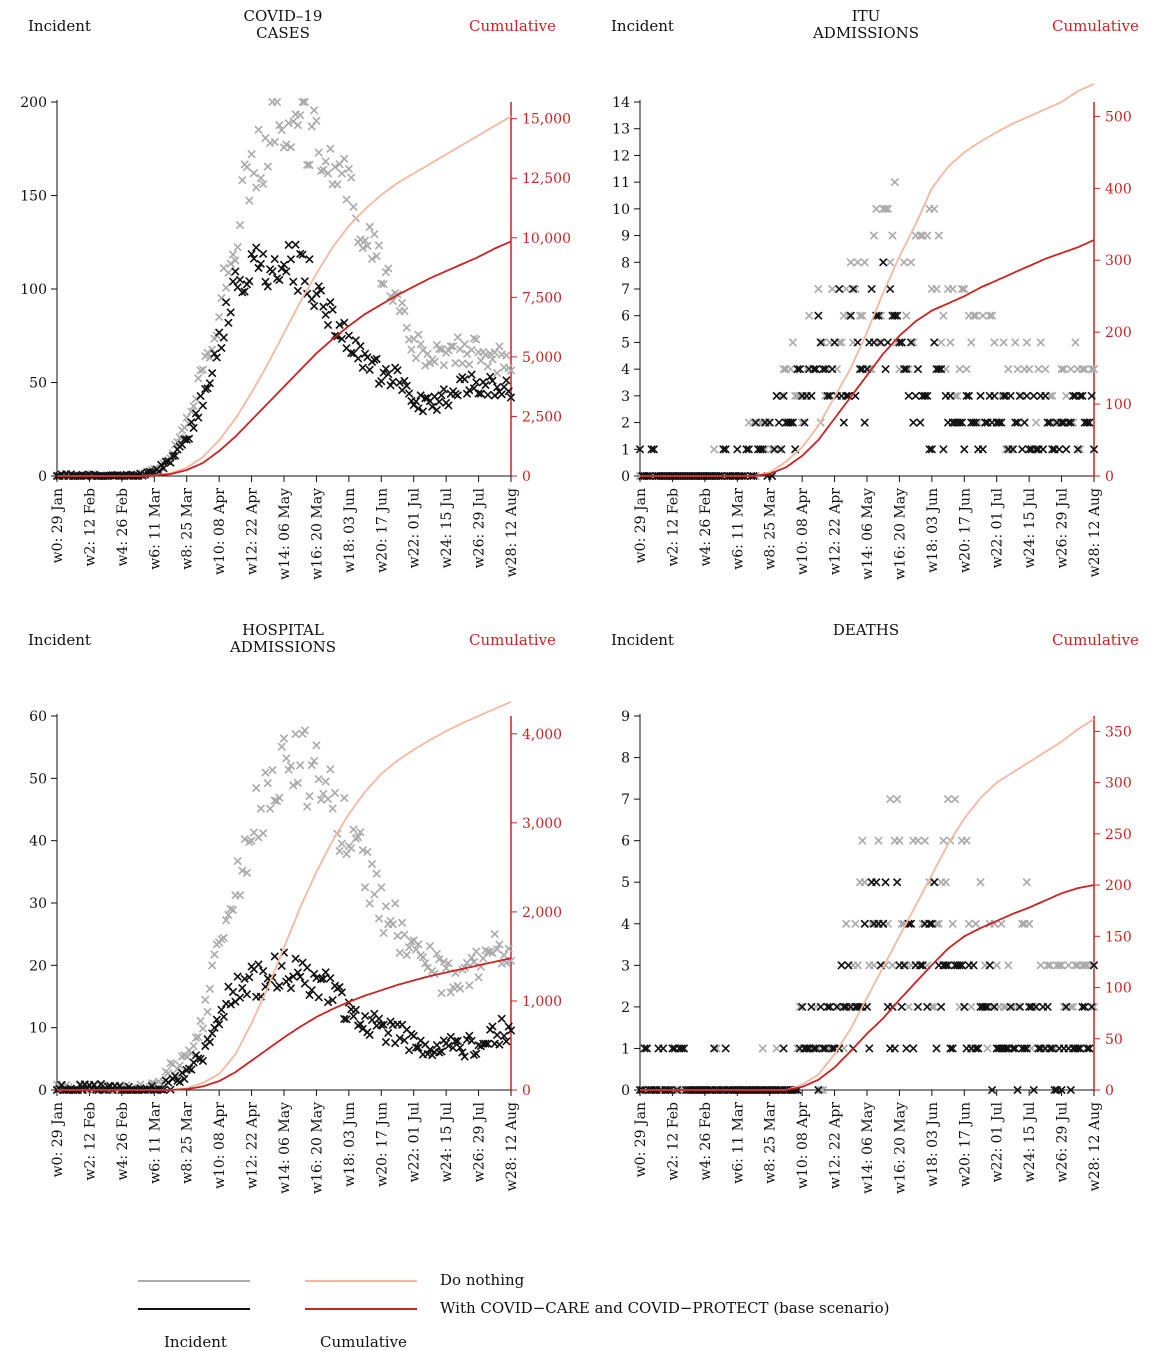 Image resolution: width=1166 pixels, height=1351 pixels. Describe the element at coordinates (803, 531) in the screenshot. I see `x-tick-label: w10: 08 Apr` at that location.